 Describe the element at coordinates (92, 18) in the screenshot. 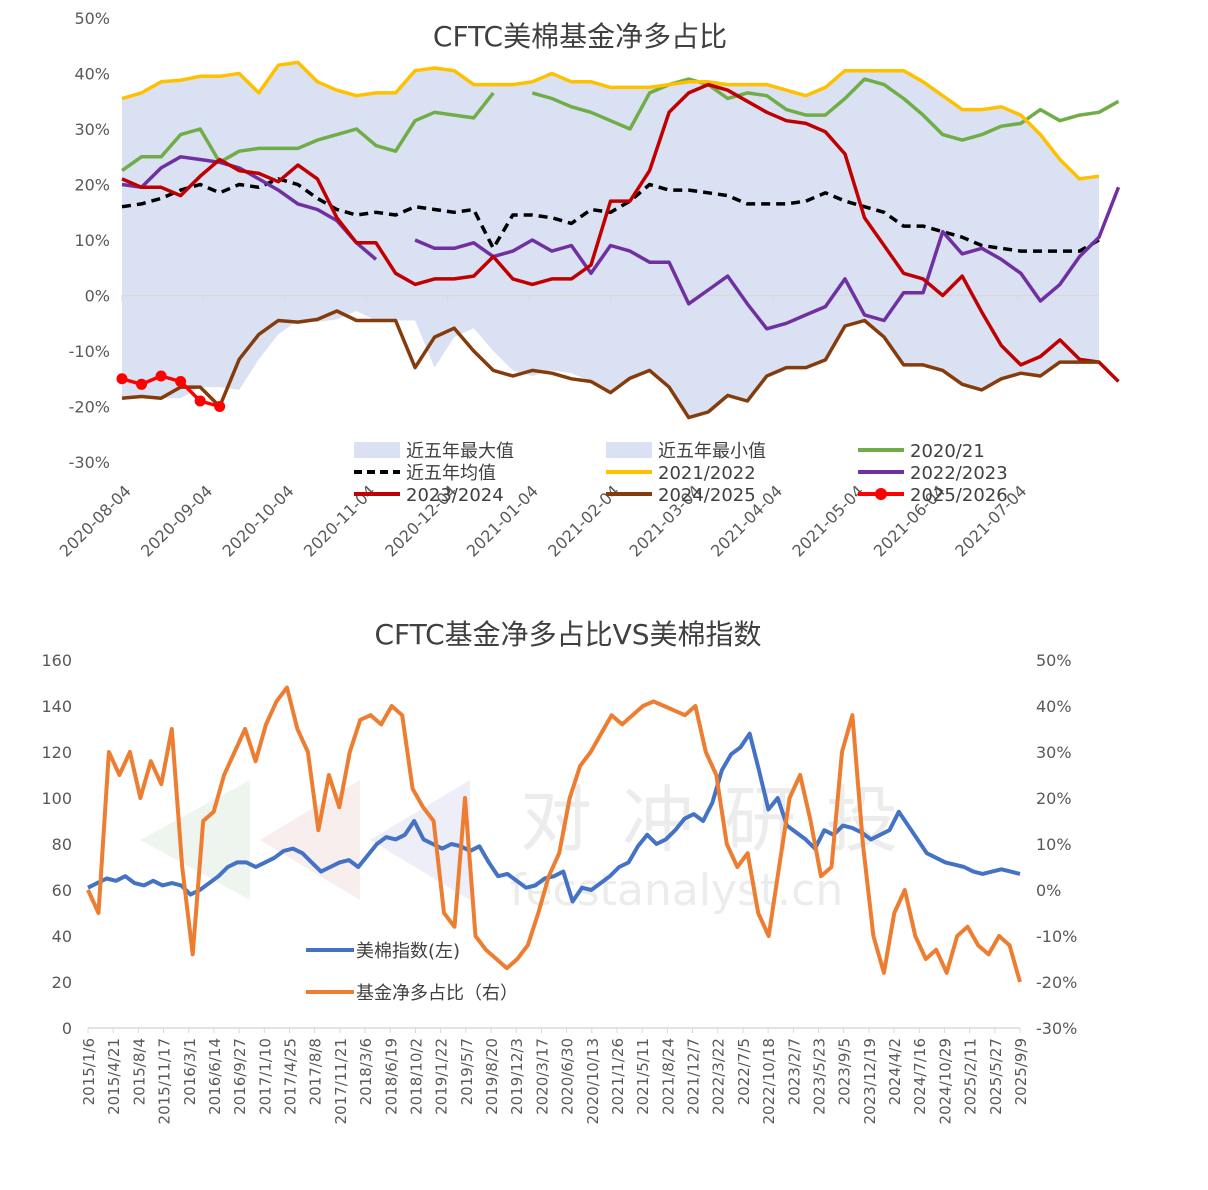

I see `y-tick-label: 50%` at that location.